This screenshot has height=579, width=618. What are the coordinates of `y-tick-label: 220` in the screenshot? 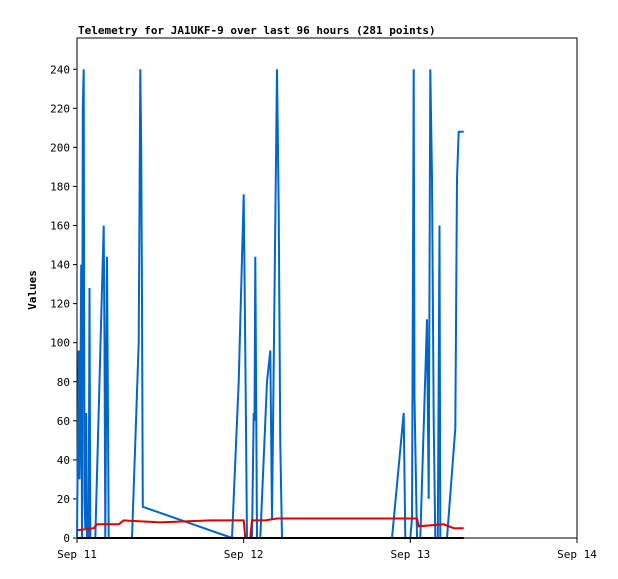 It's located at (60, 108).